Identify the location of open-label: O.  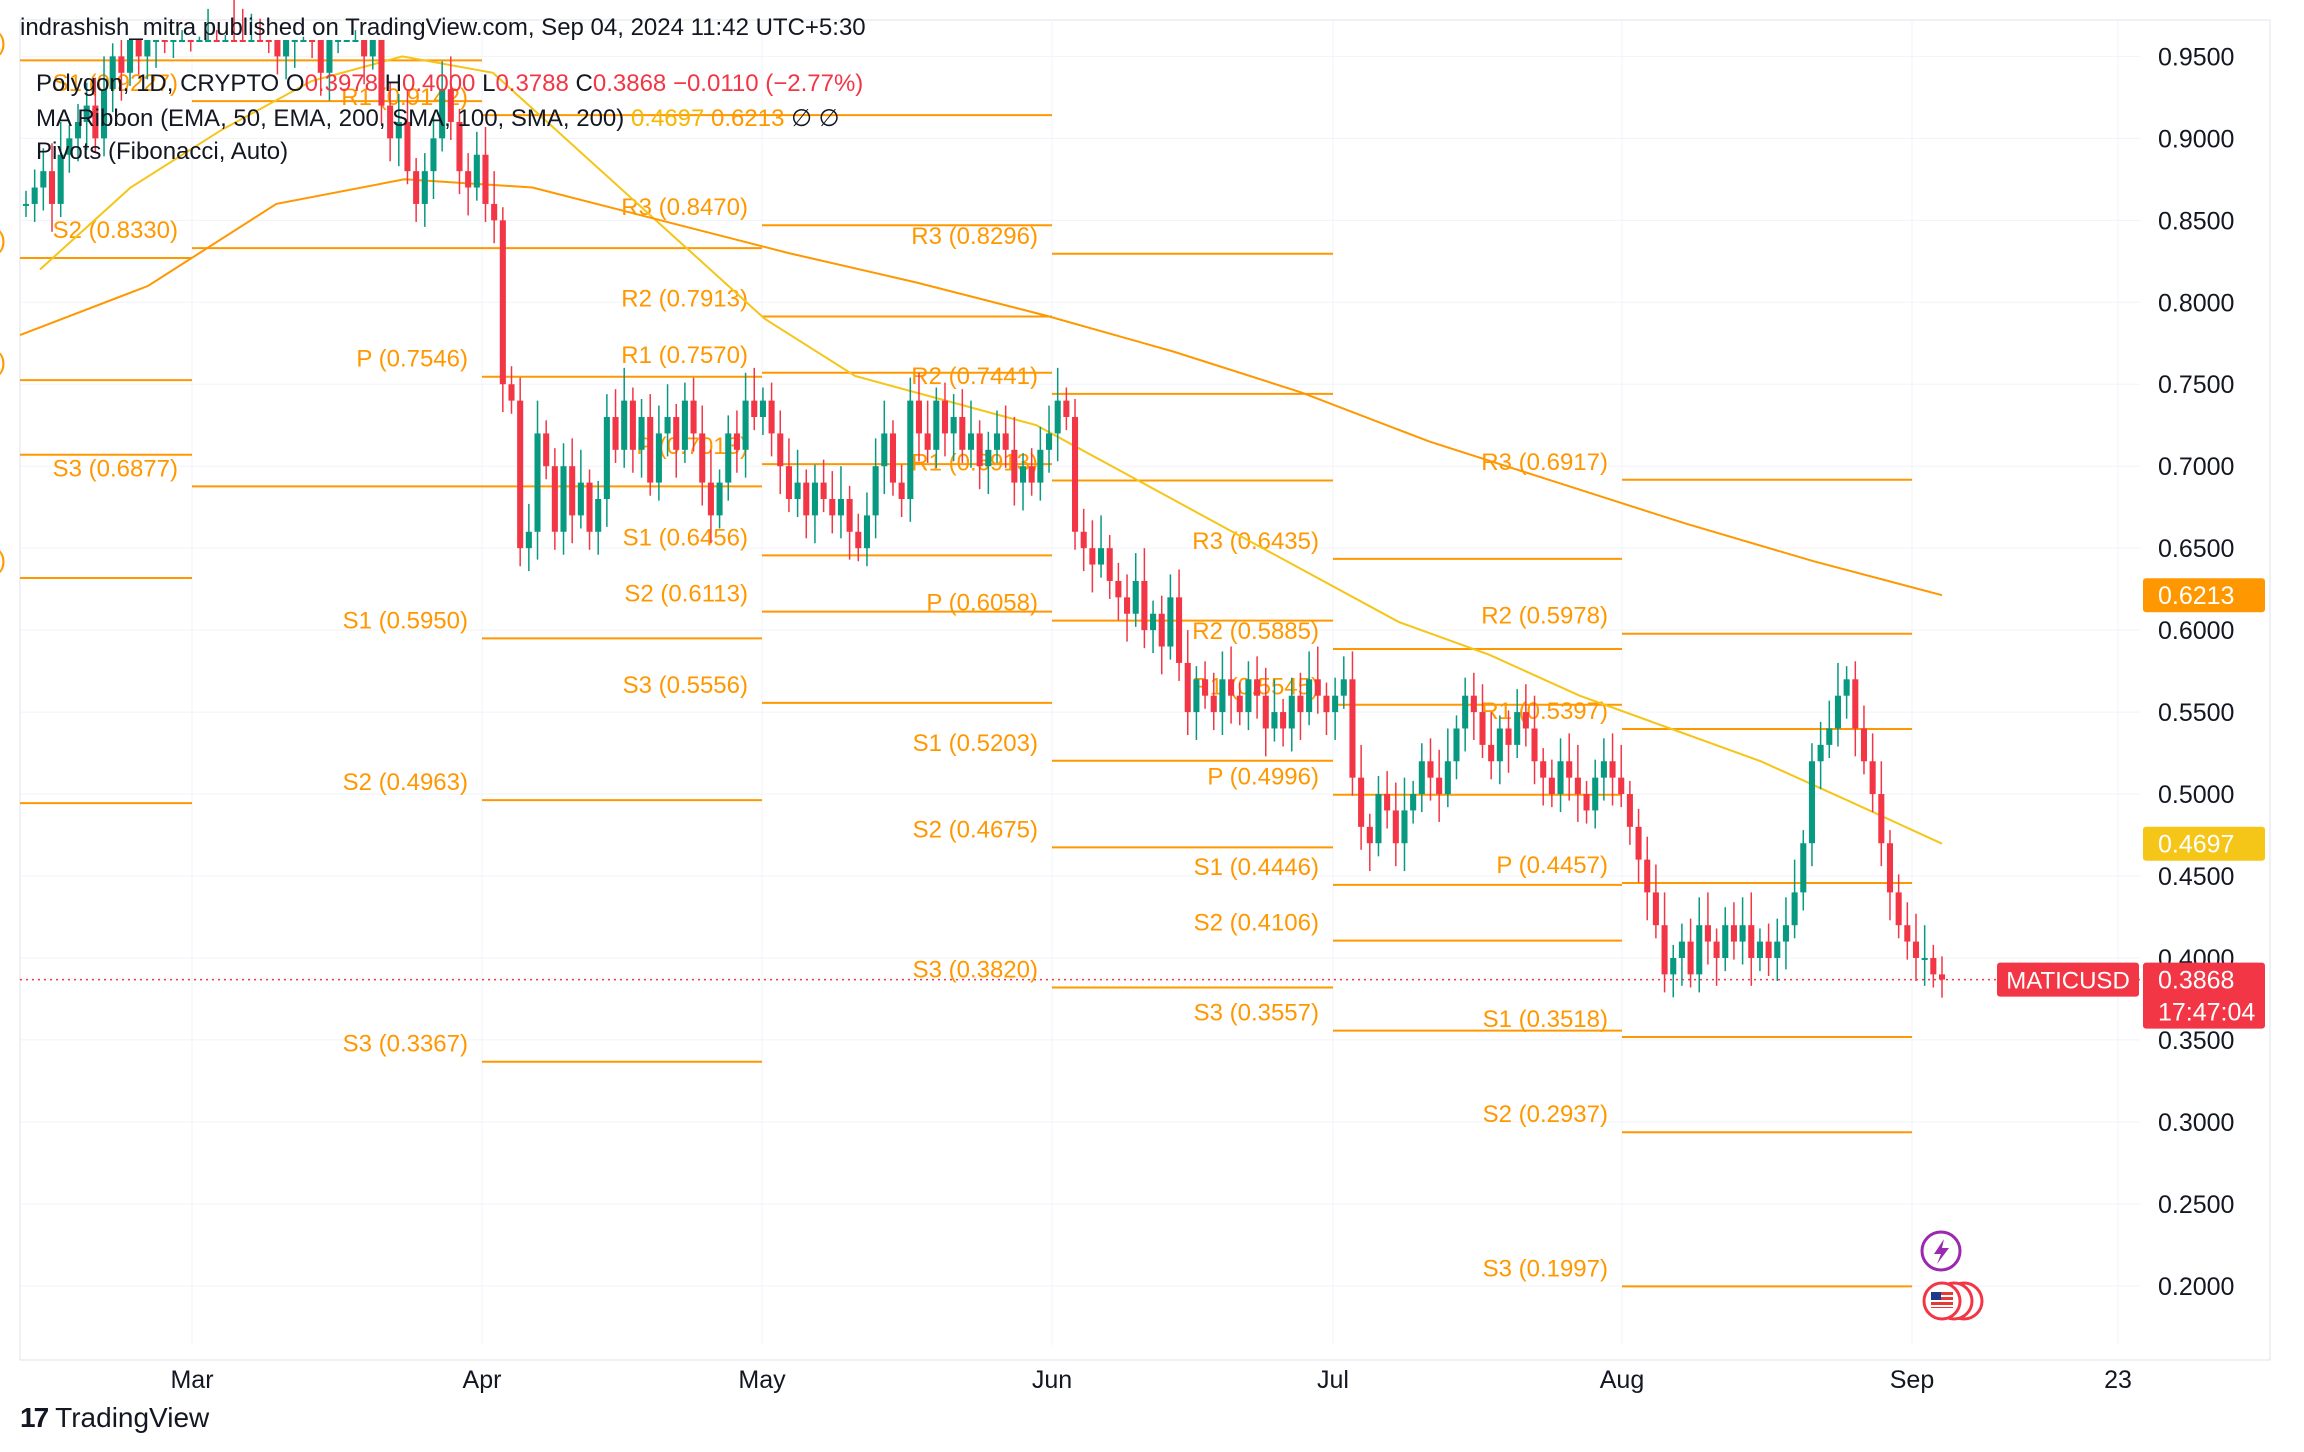
(295, 83).